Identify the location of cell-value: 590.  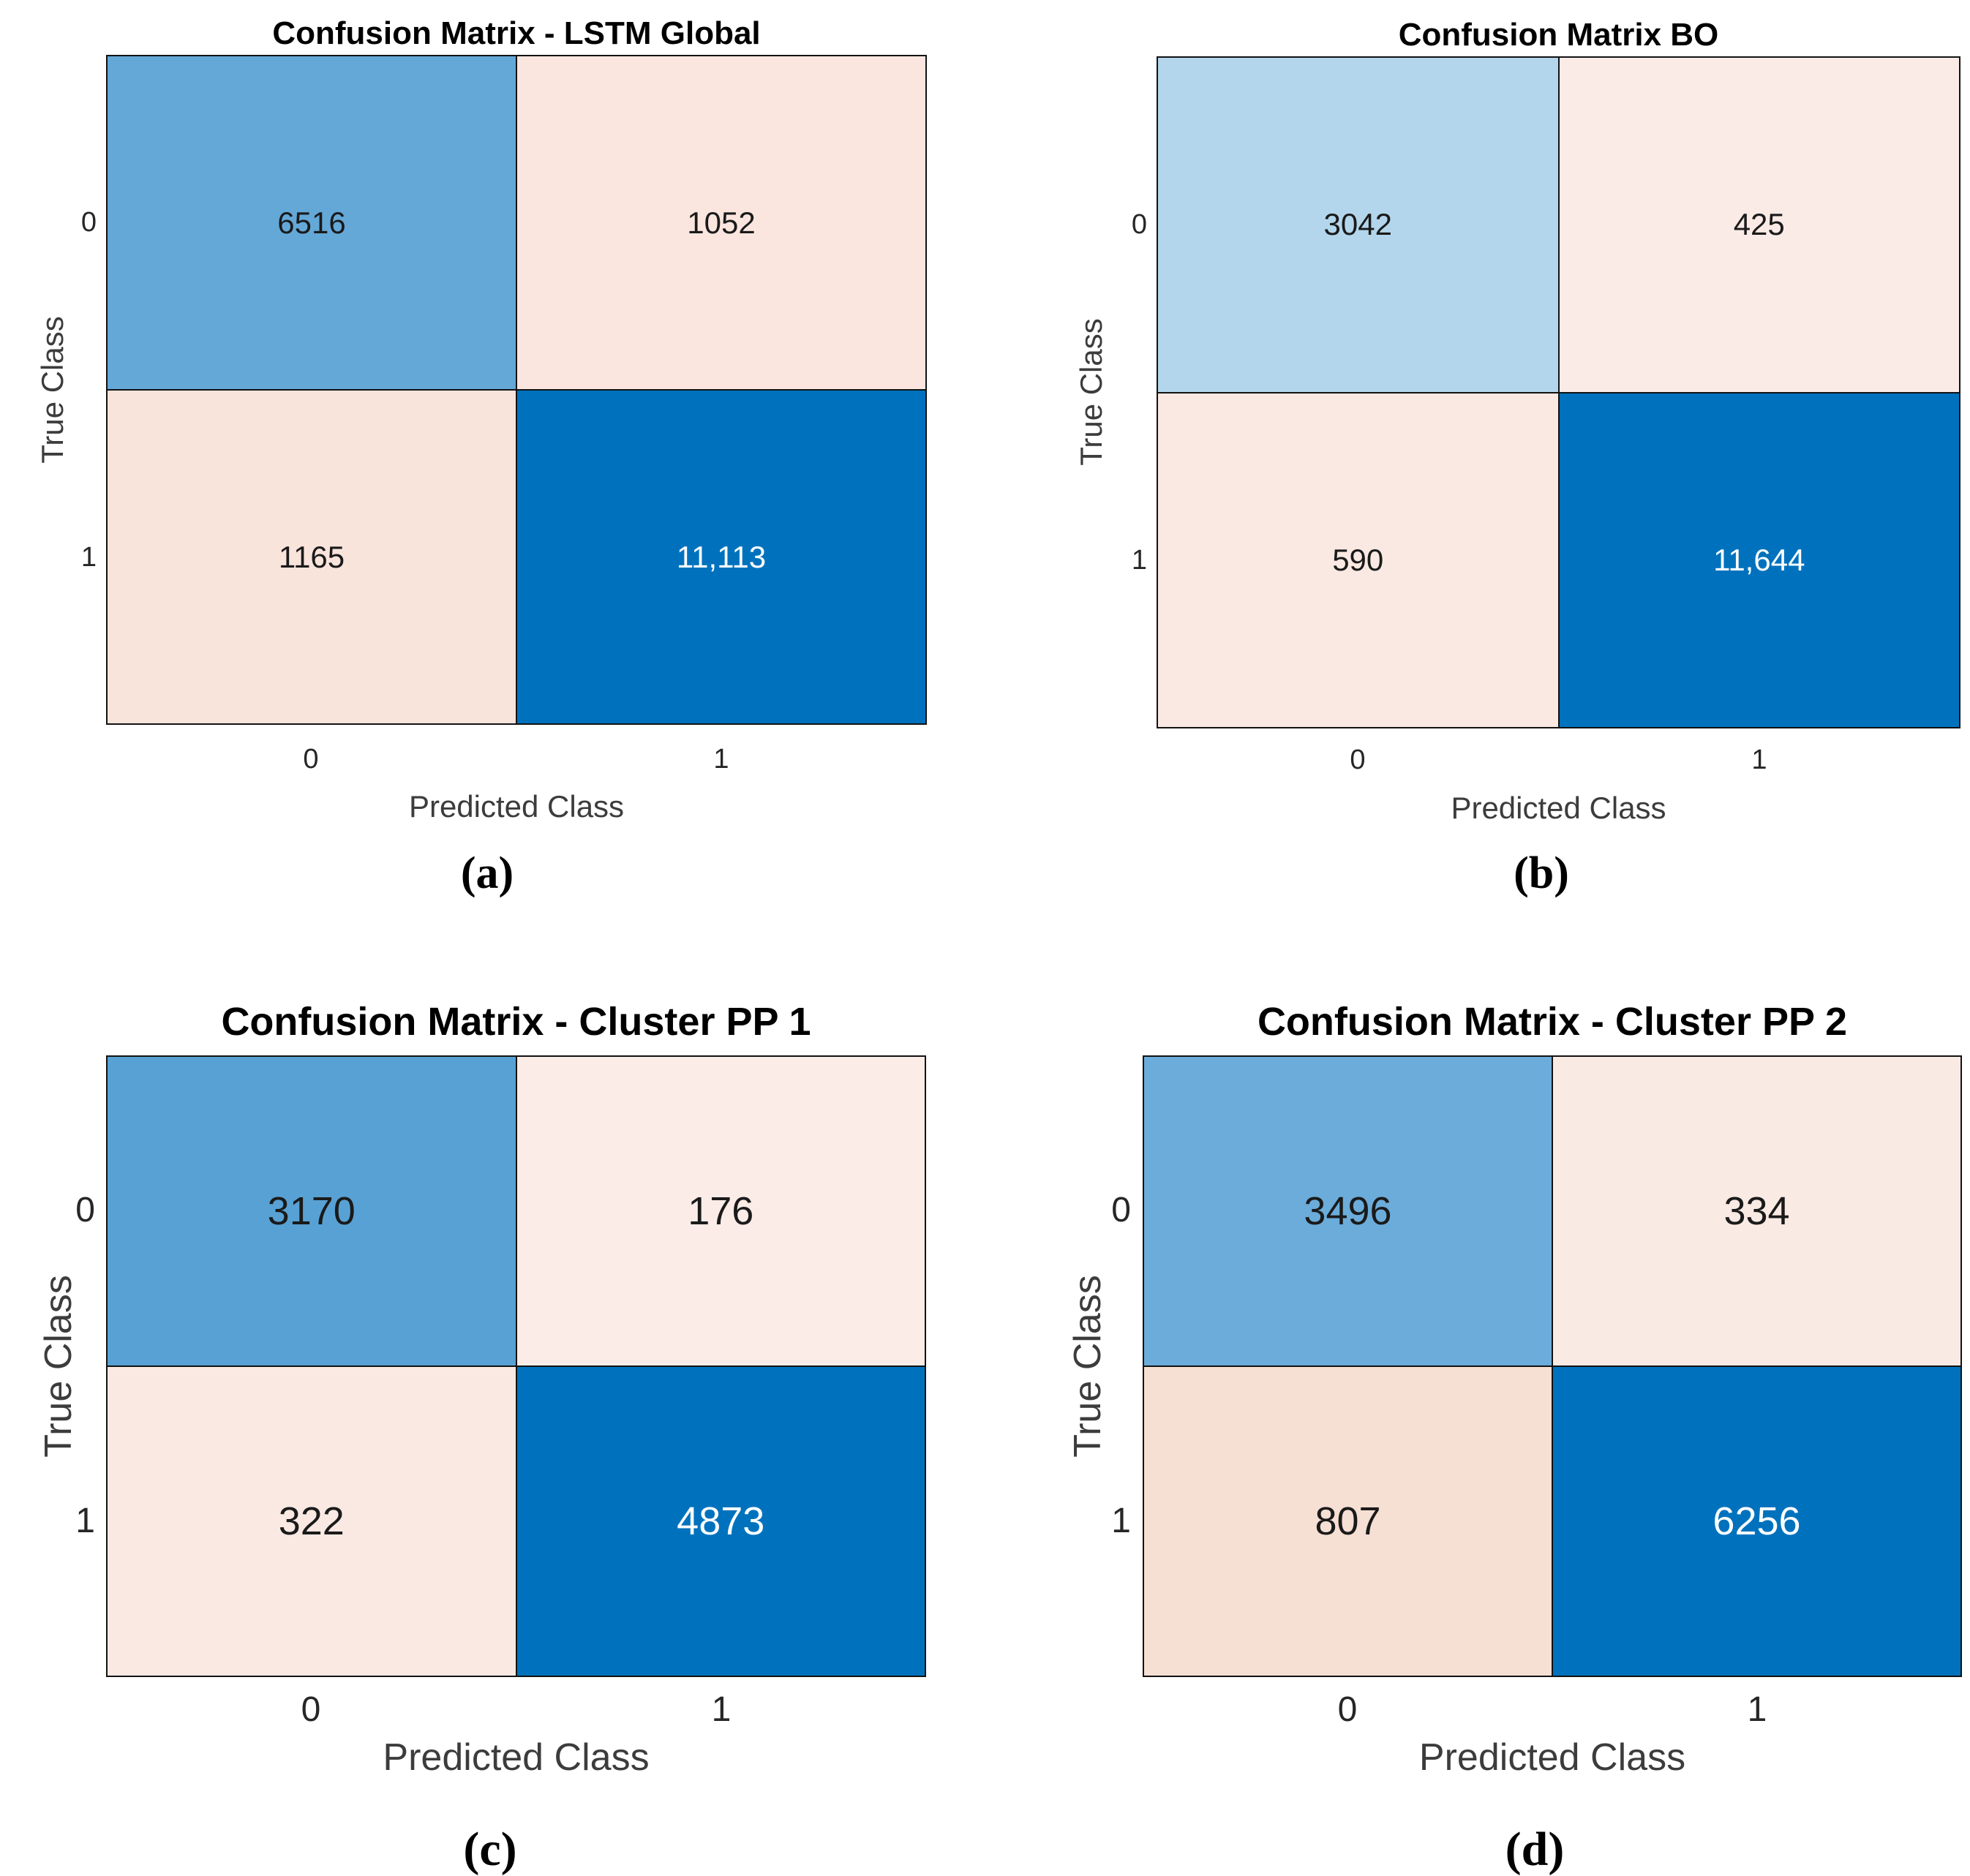
(1358, 559).